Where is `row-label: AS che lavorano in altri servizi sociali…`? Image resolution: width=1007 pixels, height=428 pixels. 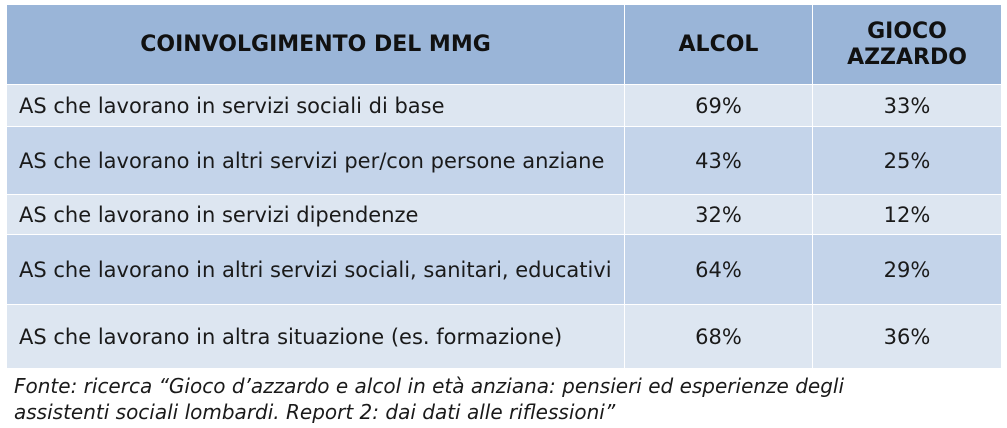 row-label: AS che lavorano in altri servizi sociali… is located at coordinates (315, 269).